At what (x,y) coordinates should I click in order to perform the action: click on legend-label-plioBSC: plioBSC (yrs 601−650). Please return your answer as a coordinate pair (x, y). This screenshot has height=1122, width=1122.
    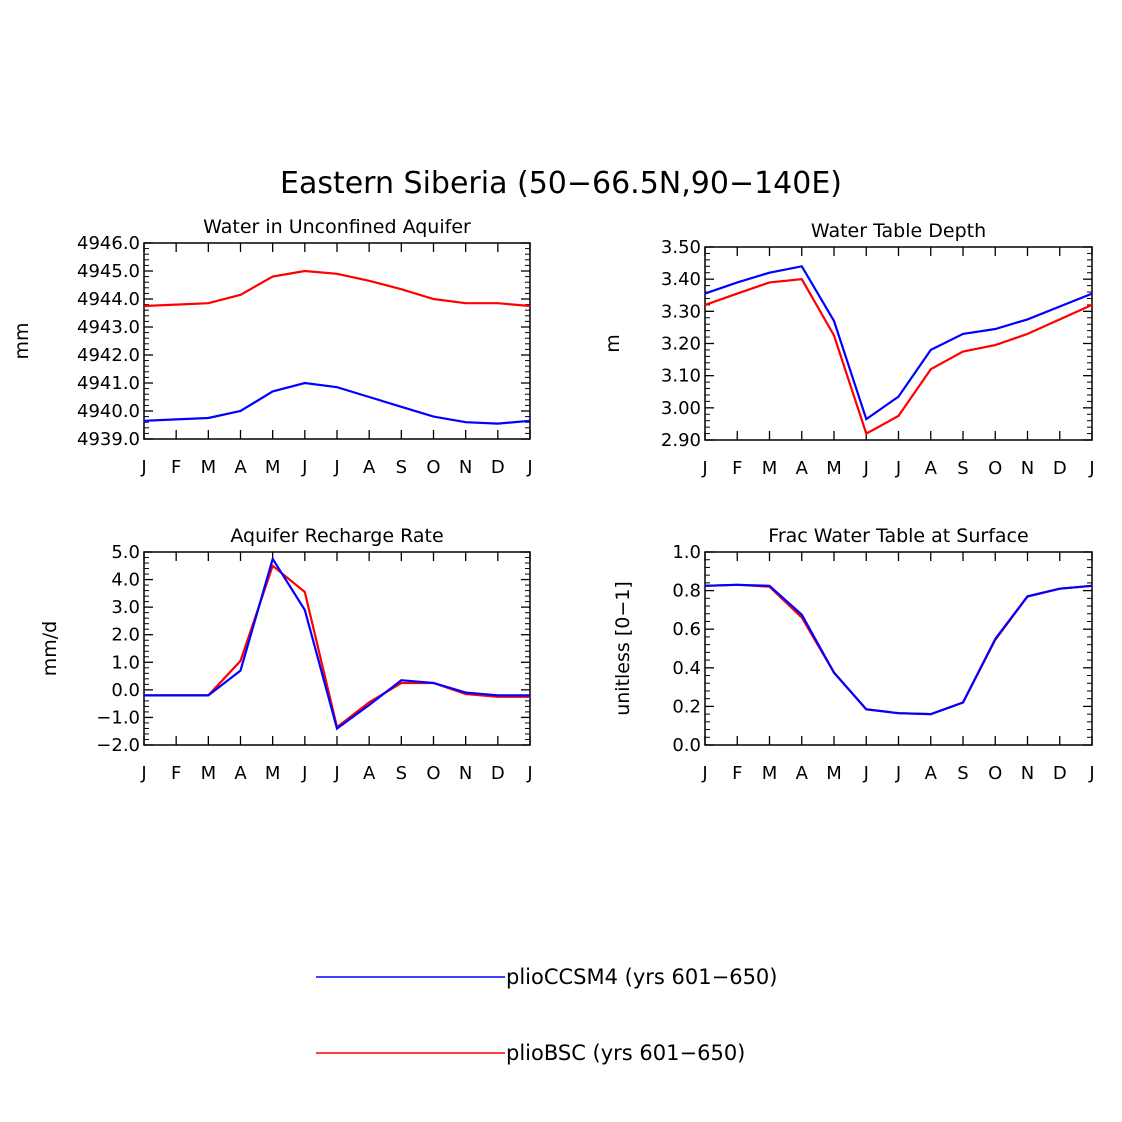
    Looking at the image, I should click on (625, 1053).